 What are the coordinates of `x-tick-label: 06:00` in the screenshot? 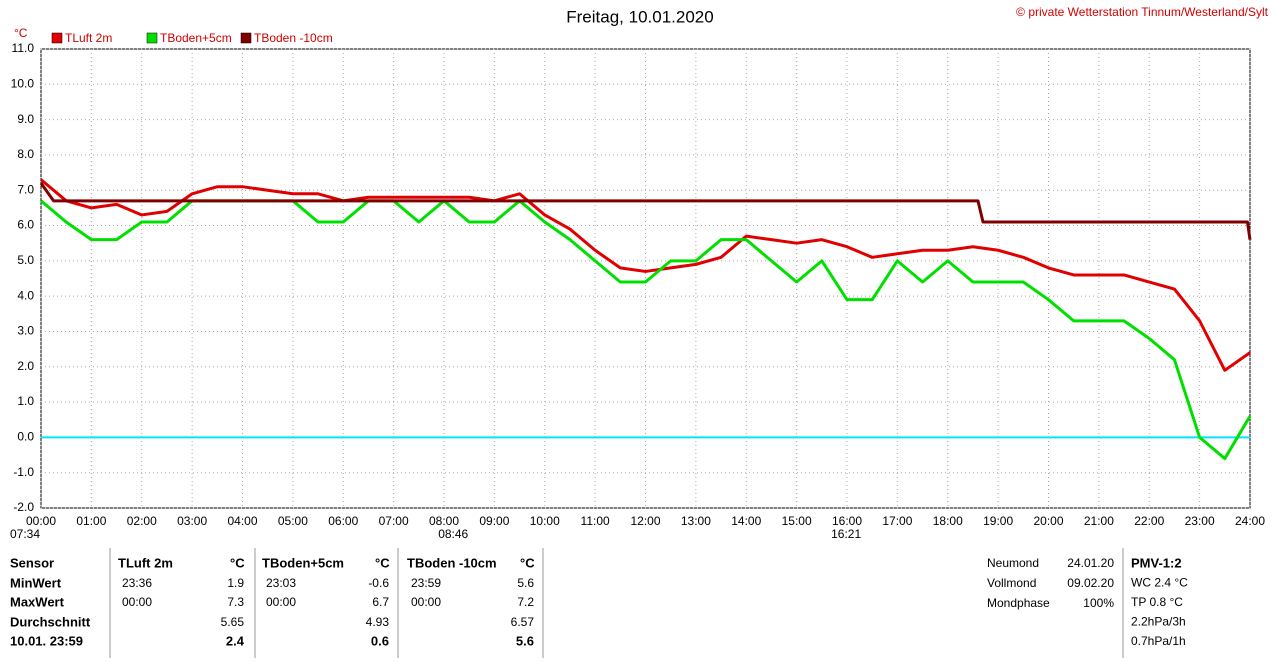 It's located at (343, 521).